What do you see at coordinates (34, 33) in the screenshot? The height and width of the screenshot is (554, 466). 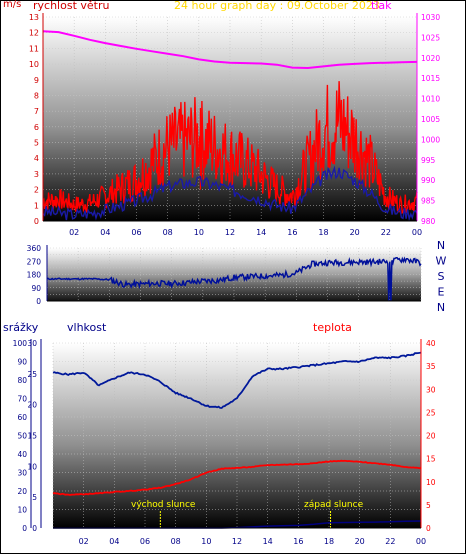 I see `wind-tick-label: 12` at bounding box center [34, 33].